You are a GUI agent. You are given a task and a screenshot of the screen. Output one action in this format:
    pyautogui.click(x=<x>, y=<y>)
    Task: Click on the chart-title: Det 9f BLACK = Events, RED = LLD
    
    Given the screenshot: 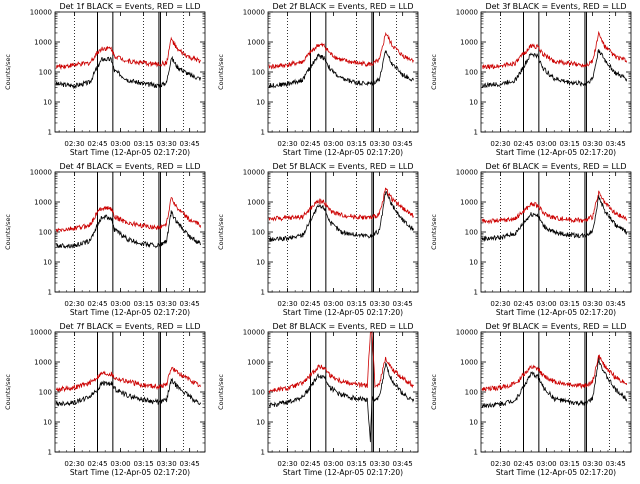 What is the action you would take?
    pyautogui.click(x=555, y=326)
    